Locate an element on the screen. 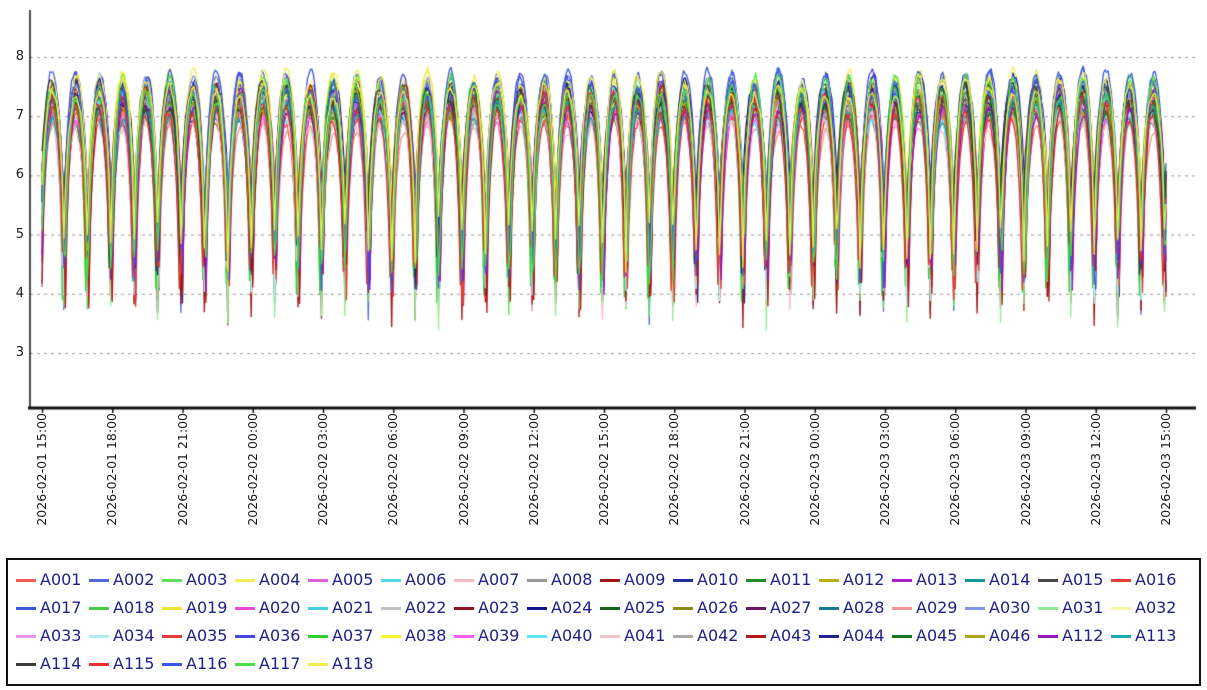 The width and height of the screenshot is (1207, 690). legend-series-label: A023 is located at coordinates (499, 607).